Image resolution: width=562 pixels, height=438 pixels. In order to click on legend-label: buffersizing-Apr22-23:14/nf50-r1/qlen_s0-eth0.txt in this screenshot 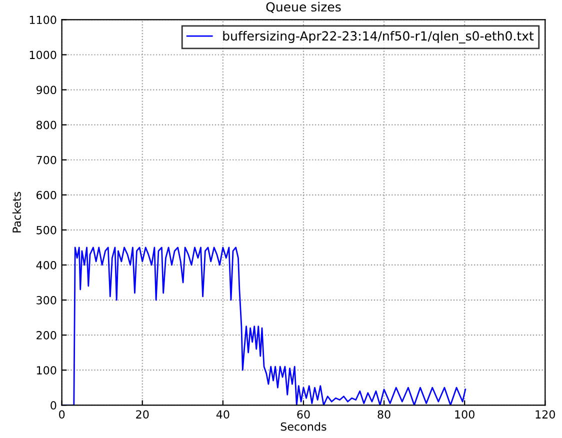, I will do `click(378, 37)`.